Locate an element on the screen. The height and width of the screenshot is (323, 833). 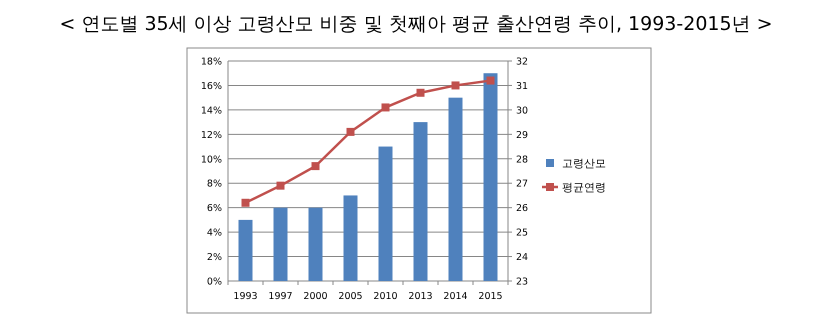
legend-label: 평균연령 is located at coordinates (584, 187).